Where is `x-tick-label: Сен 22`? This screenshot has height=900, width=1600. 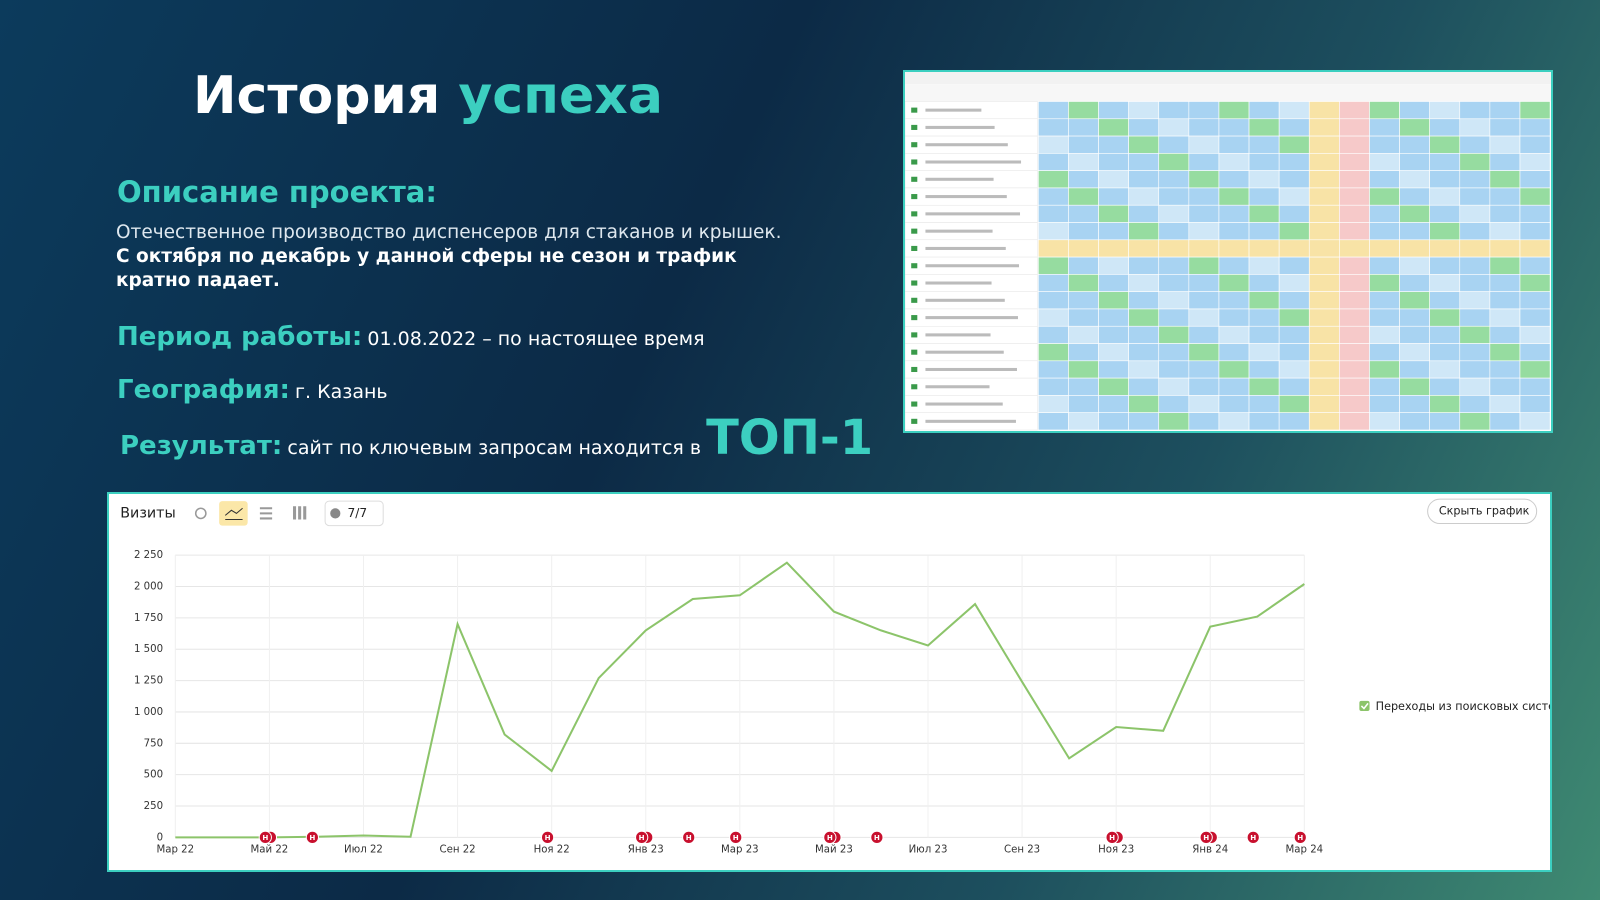
x-tick-label: Сен 22 is located at coordinates (457, 850).